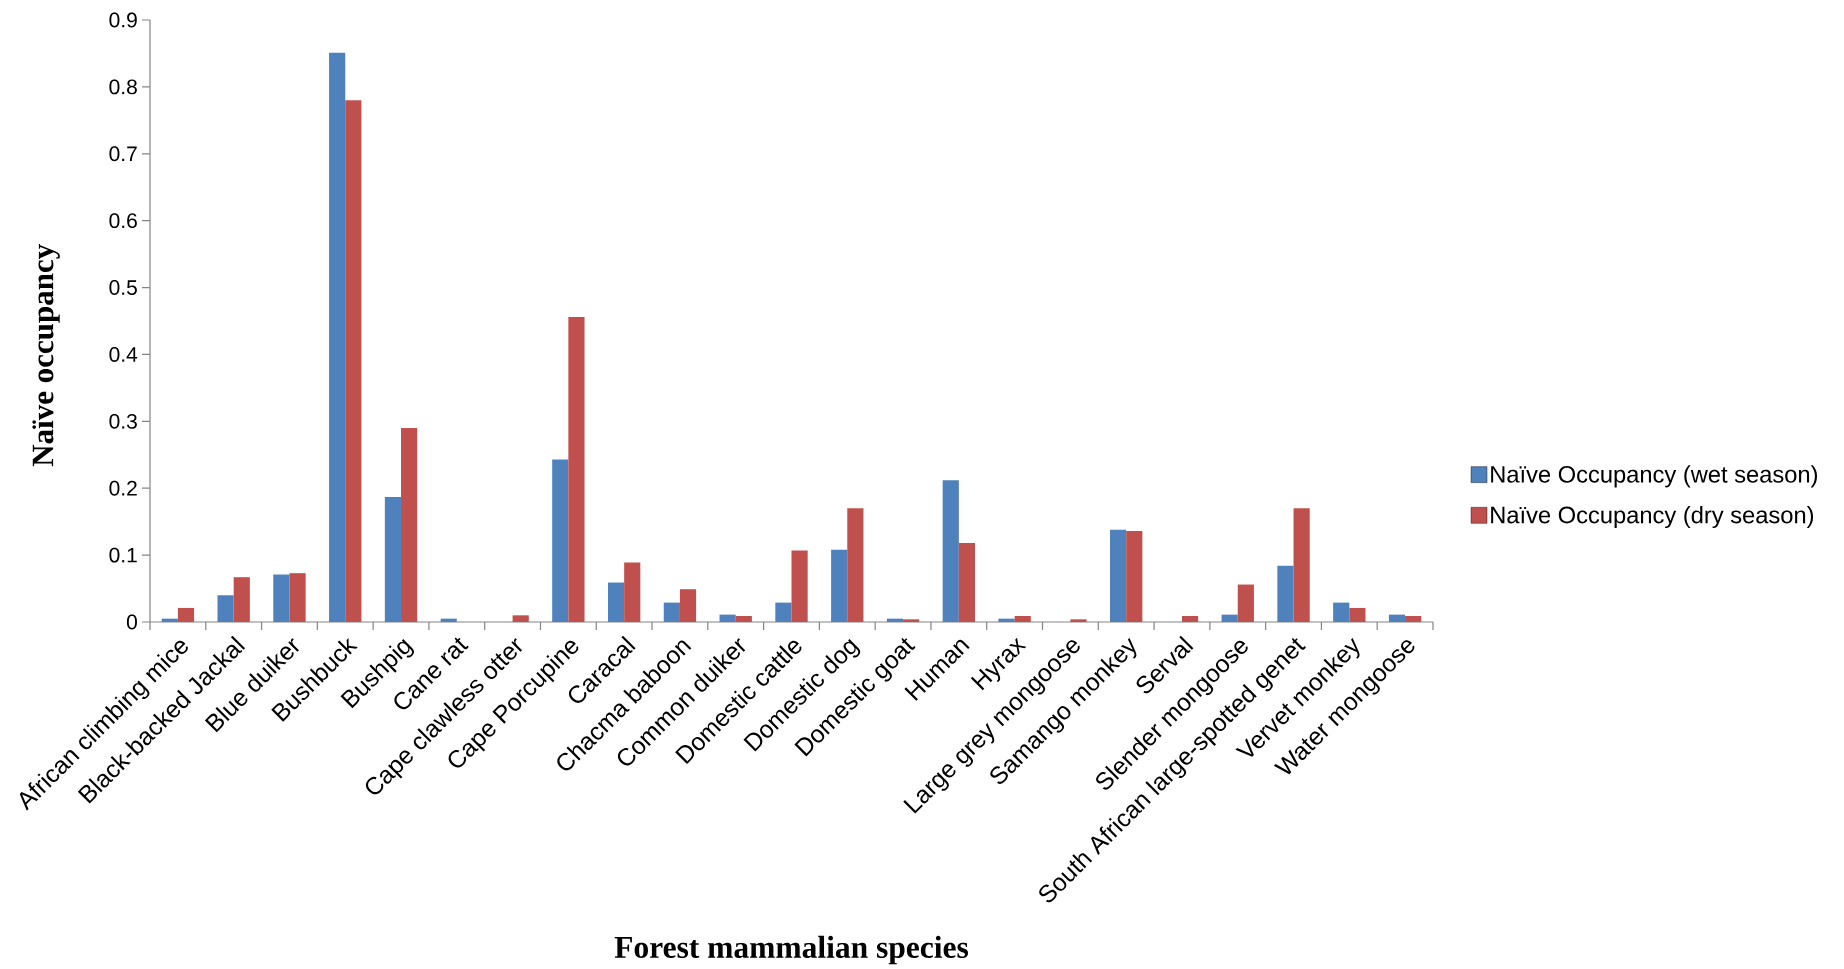 Image resolution: width=1844 pixels, height=969 pixels. What do you see at coordinates (123, 555) in the screenshot?
I see `y-tick-label: 0.1` at bounding box center [123, 555].